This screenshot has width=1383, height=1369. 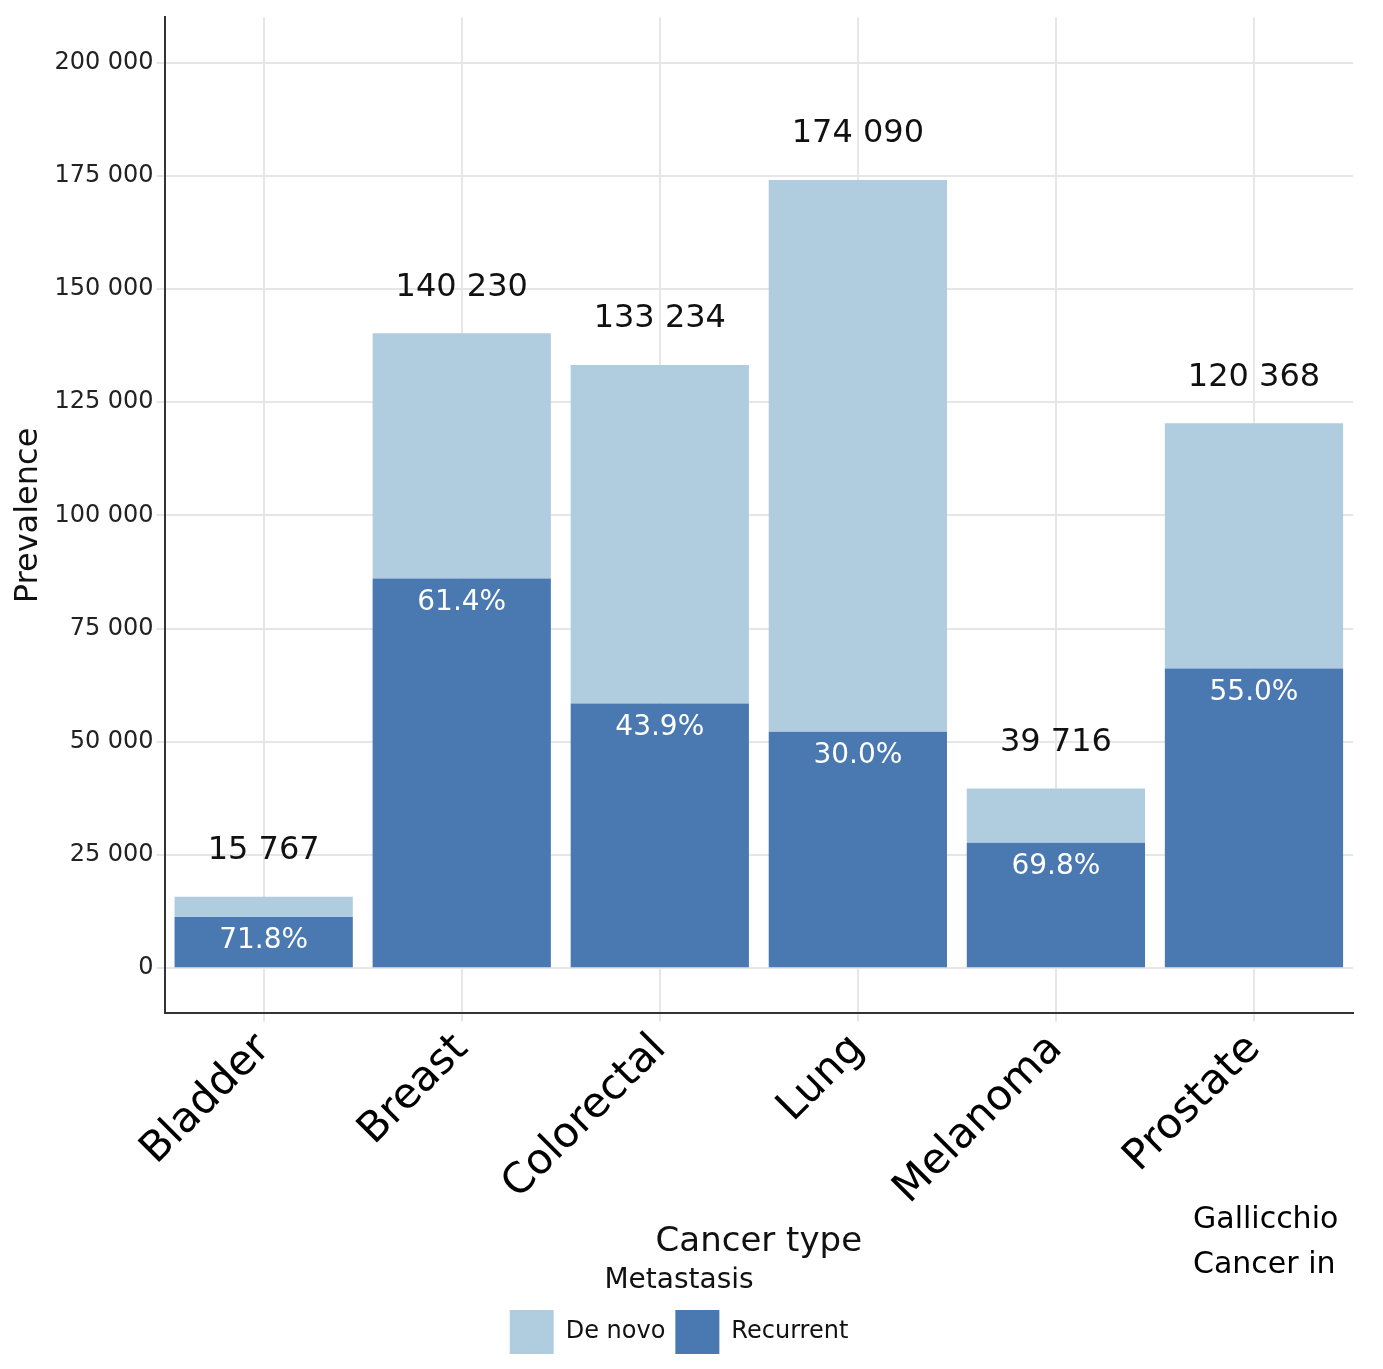 What do you see at coordinates (1055, 739) in the screenshot?
I see `total-label: 39 716` at bounding box center [1055, 739].